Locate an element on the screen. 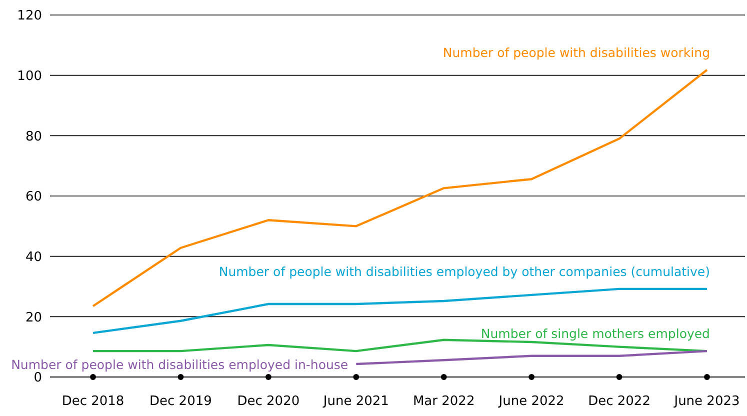  y-tick-label: 80 is located at coordinates (33, 136).